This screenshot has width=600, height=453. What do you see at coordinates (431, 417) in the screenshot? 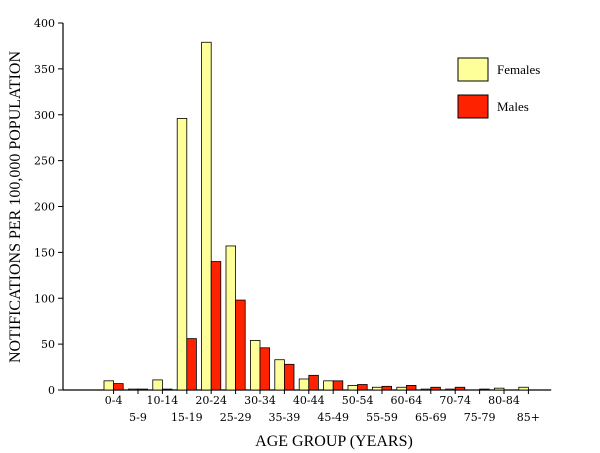
I see `x-tick-label: 65-69` at bounding box center [431, 417].